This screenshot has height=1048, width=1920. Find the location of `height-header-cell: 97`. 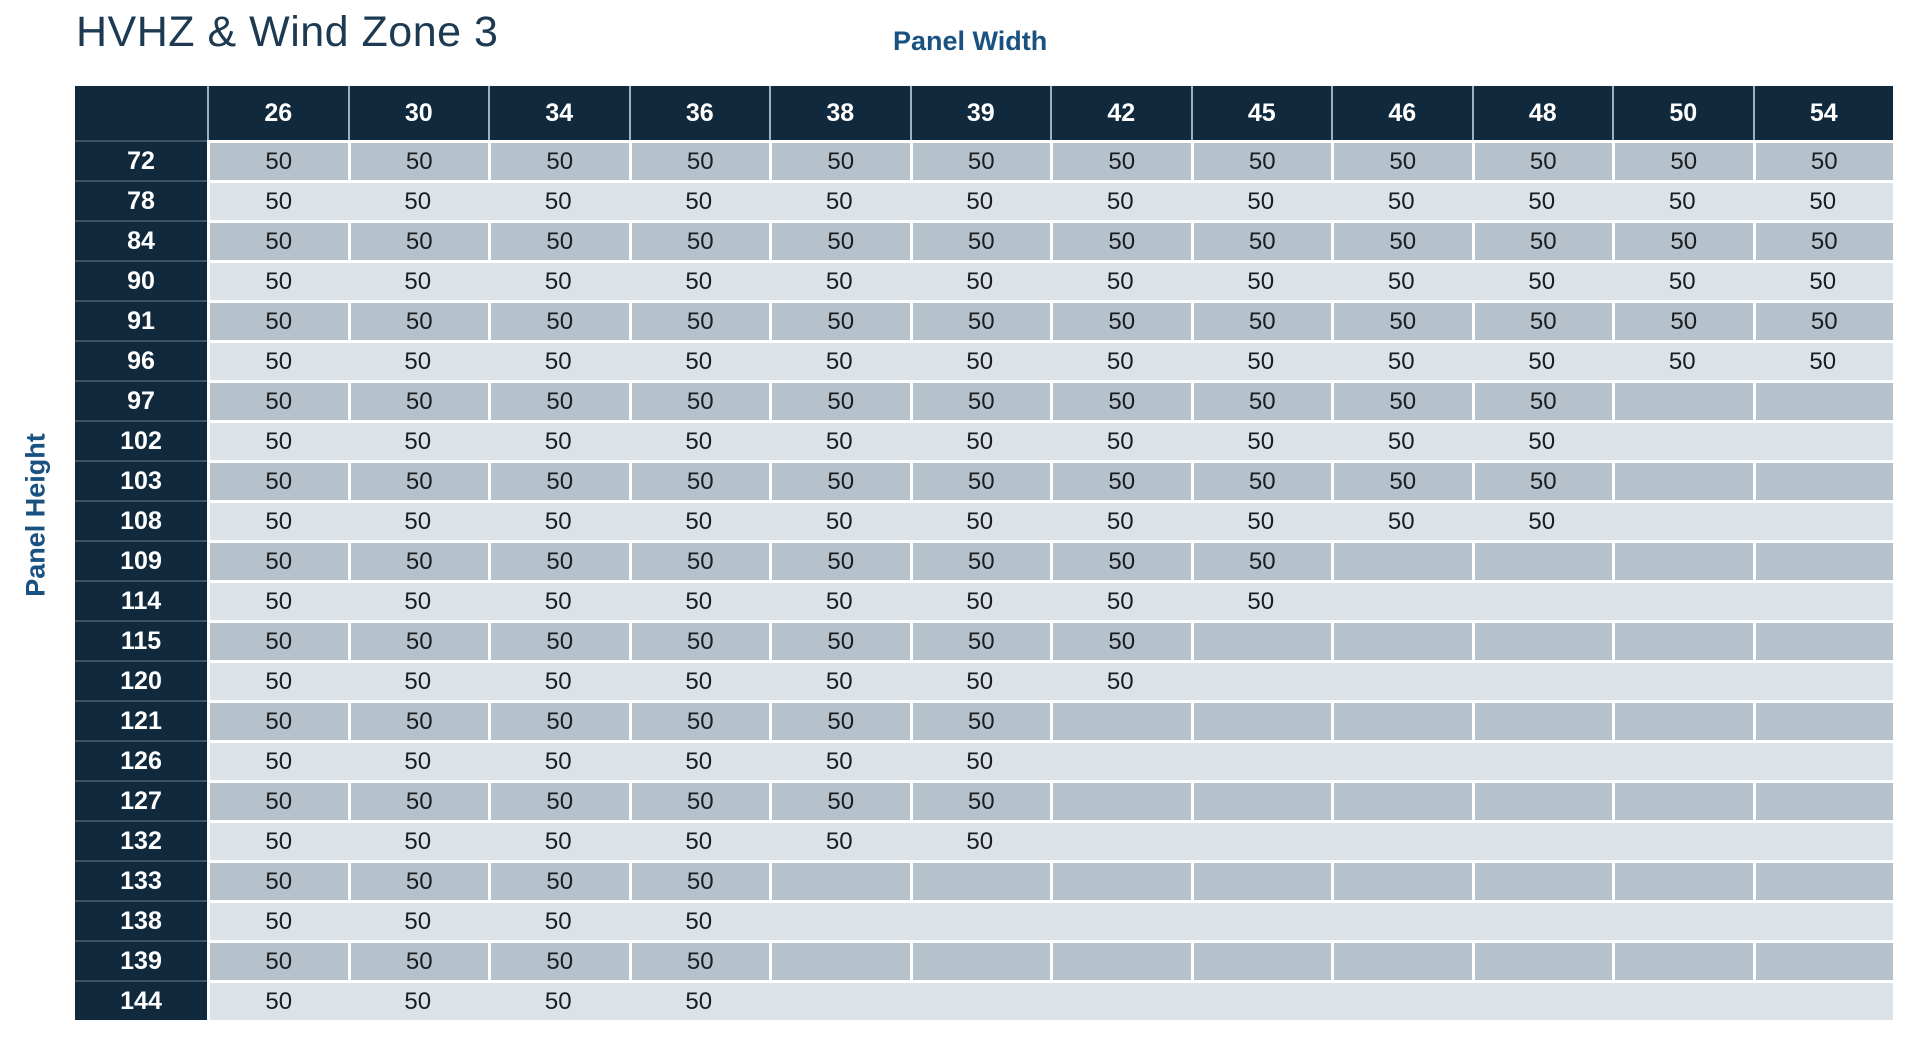

height-header-cell: 97 is located at coordinates (141, 400).